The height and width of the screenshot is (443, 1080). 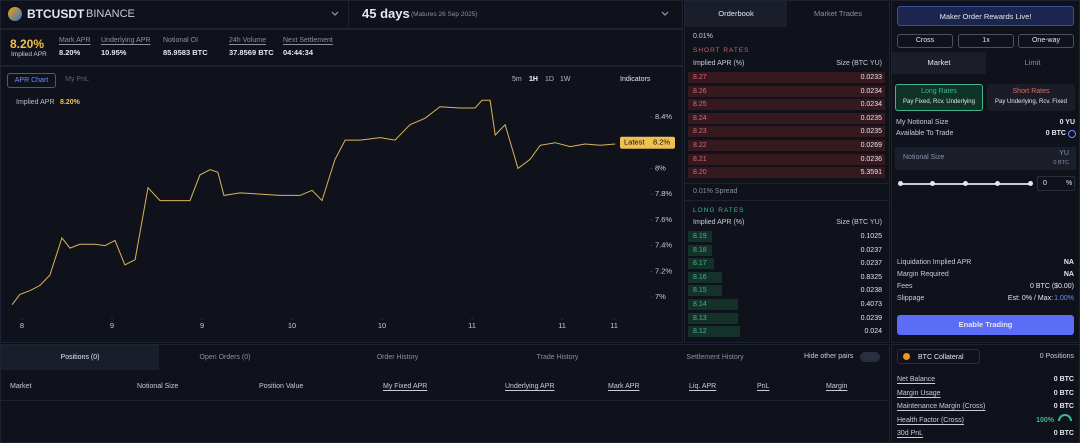 What do you see at coordinates (837, 386) in the screenshot?
I see `column-header: Margin` at bounding box center [837, 386].